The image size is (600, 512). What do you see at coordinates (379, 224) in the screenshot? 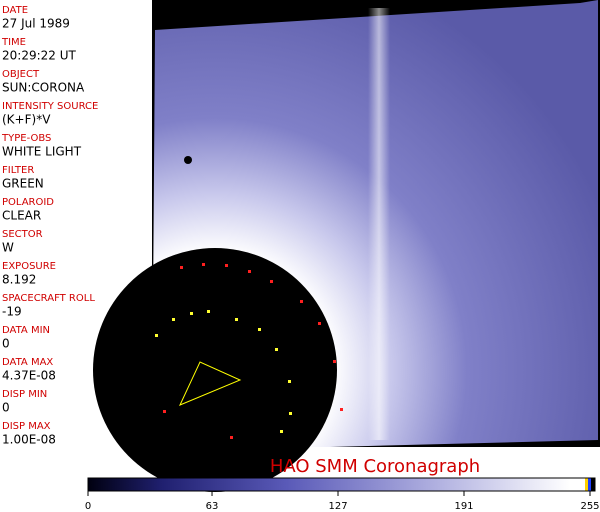
I see `streak` at bounding box center [379, 224].